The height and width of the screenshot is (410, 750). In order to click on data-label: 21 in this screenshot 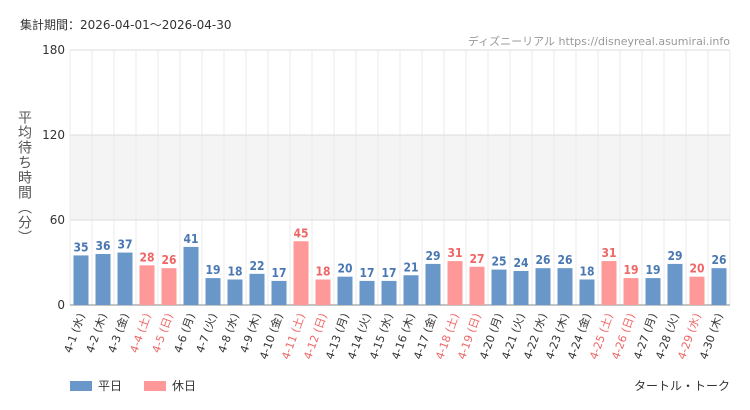, I will do `click(410, 267)`.